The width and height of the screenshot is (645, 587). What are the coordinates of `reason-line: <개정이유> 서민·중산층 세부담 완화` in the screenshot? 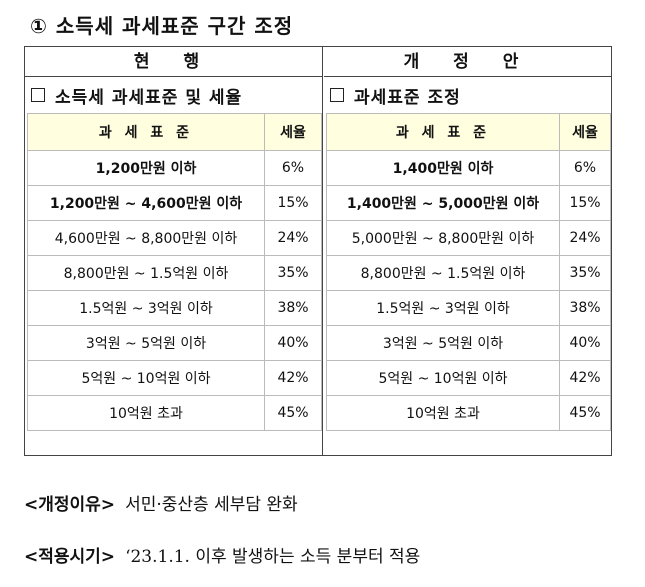 It's located at (161, 502).